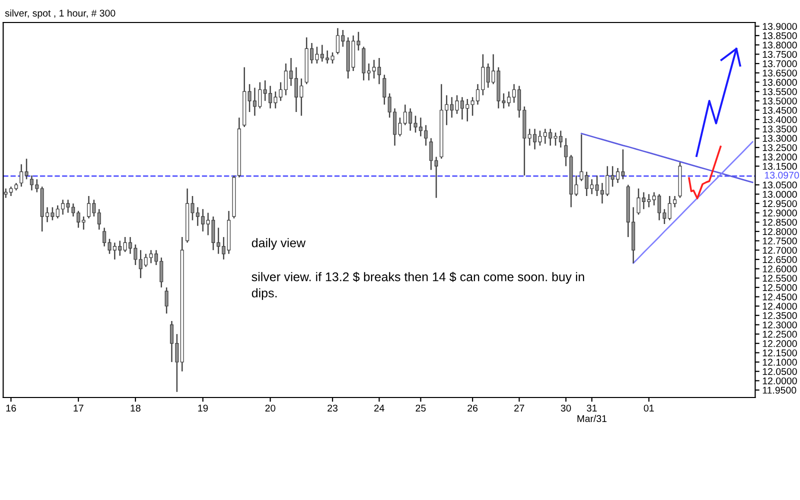  Describe the element at coordinates (779, 316) in the screenshot. I see `y-tick-label: 12.3500` at that location.